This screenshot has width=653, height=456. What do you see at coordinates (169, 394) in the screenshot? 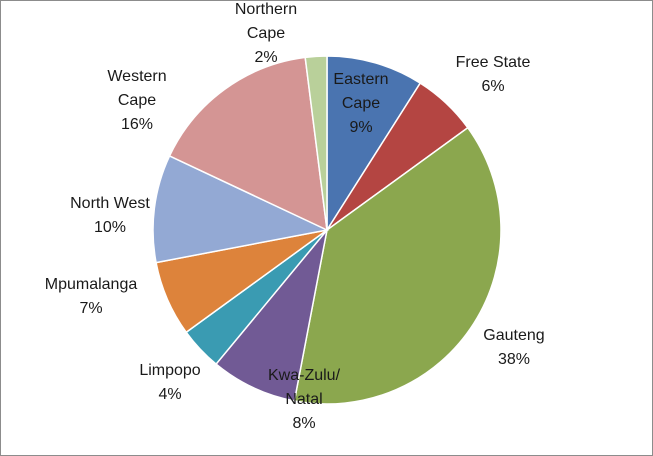
I see `slice-percent: 4%` at bounding box center [169, 394].